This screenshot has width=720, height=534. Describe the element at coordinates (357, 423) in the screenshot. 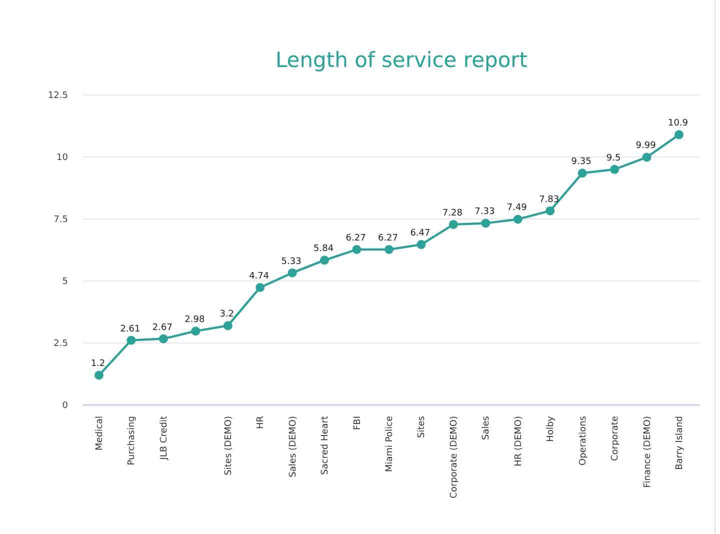

I see `x-tick-label: FBI` at that location.